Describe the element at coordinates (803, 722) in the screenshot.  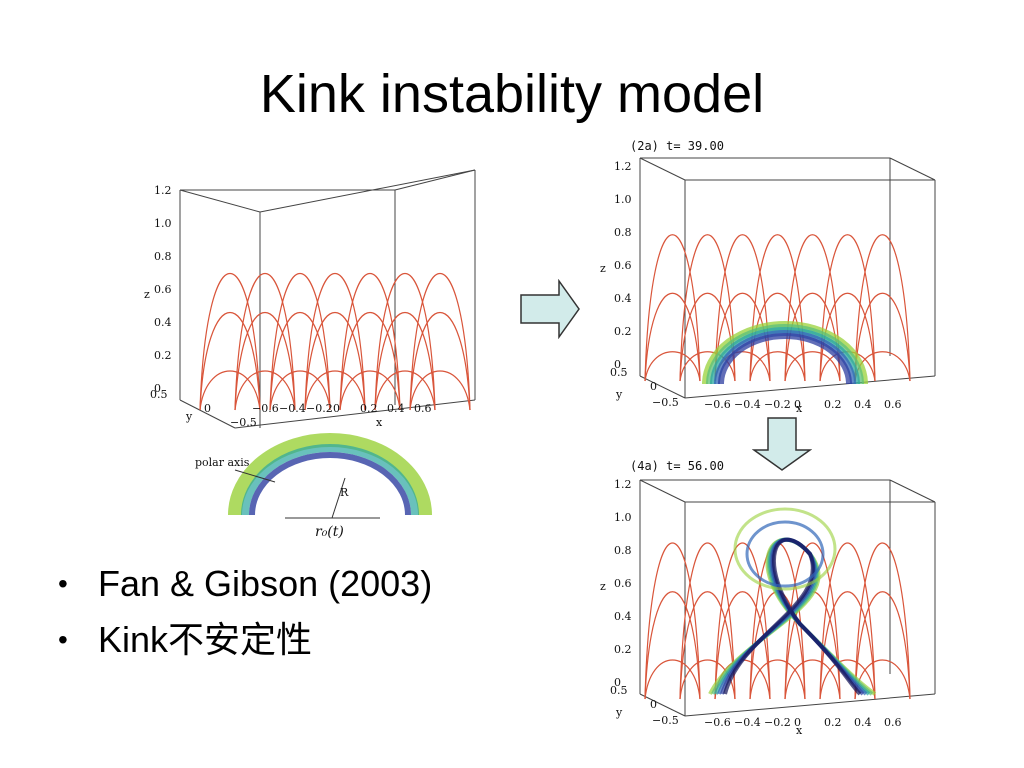
I see `right-bottom-x-ticks: −0.6 −0.4 −0.2 0 0.2 0.4 0.6` at that location.